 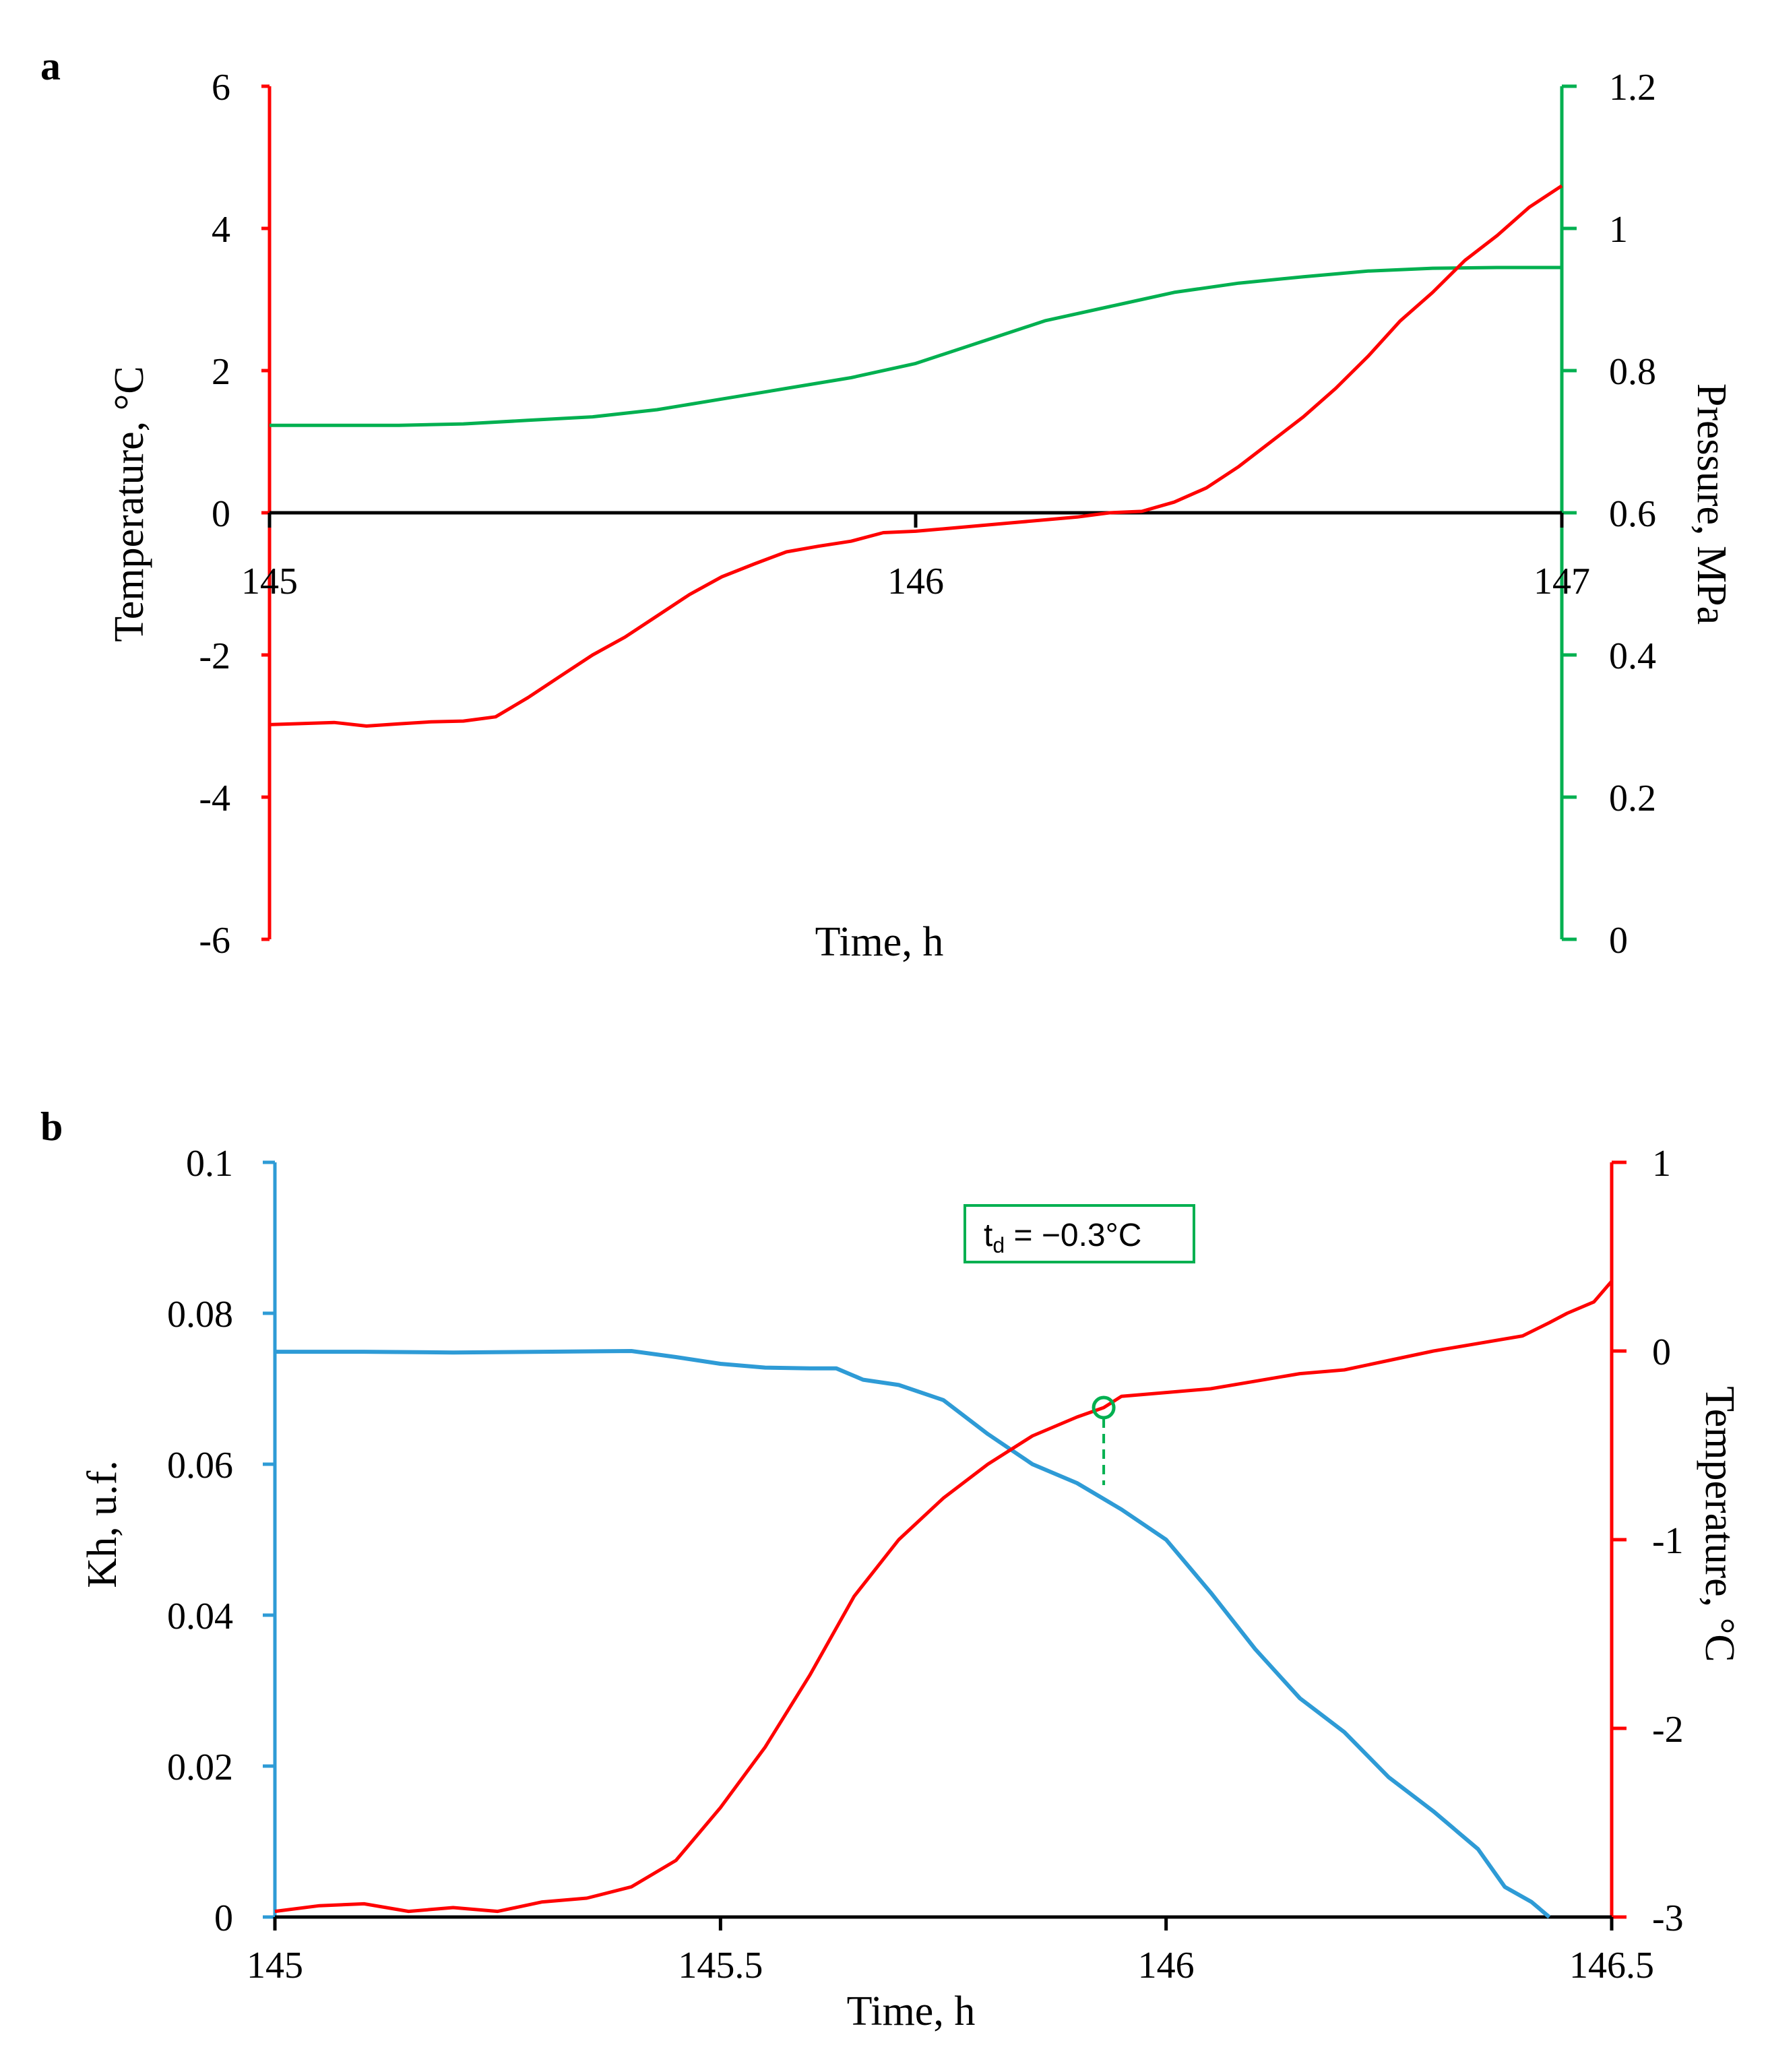 I want to click on panel-a-left-tick-label: 4, so click(x=221, y=230).